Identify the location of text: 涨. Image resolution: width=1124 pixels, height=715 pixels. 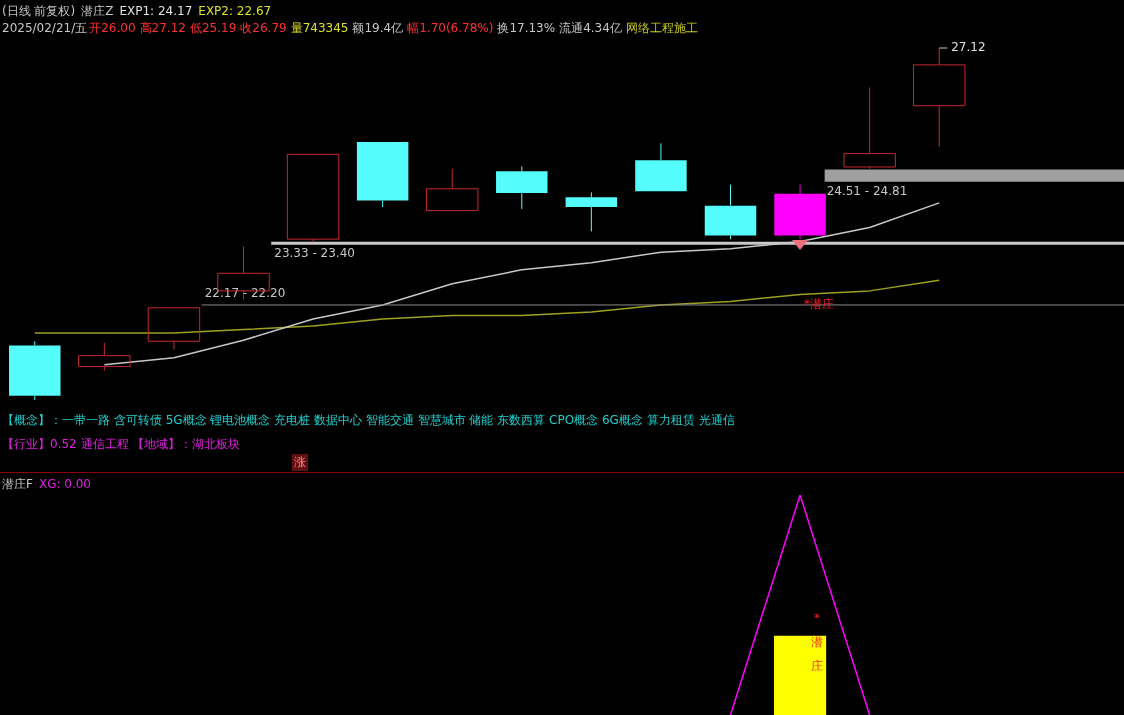
(300, 462).